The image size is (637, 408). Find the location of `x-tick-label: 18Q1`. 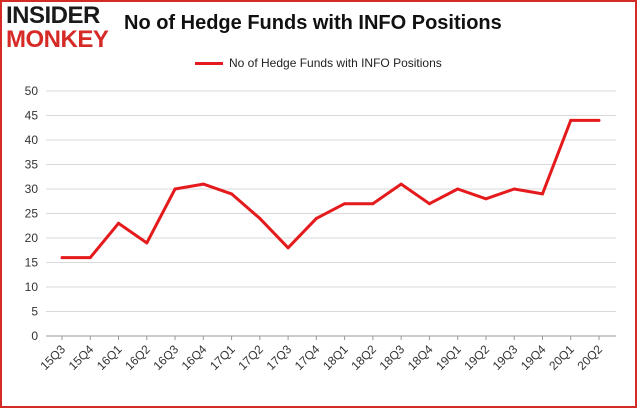

x-tick-label: 18Q1 is located at coordinates (335, 357).